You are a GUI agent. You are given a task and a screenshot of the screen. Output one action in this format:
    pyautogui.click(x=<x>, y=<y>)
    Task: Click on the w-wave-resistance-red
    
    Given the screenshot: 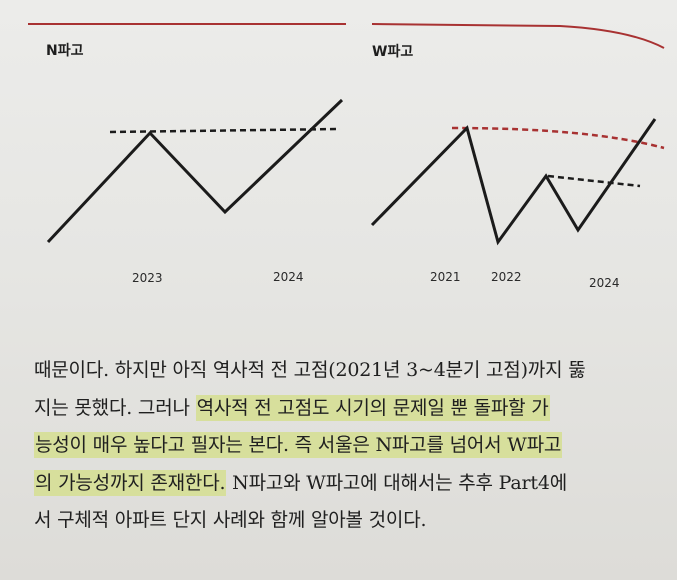 What is the action you would take?
    pyautogui.click(x=558, y=138)
    